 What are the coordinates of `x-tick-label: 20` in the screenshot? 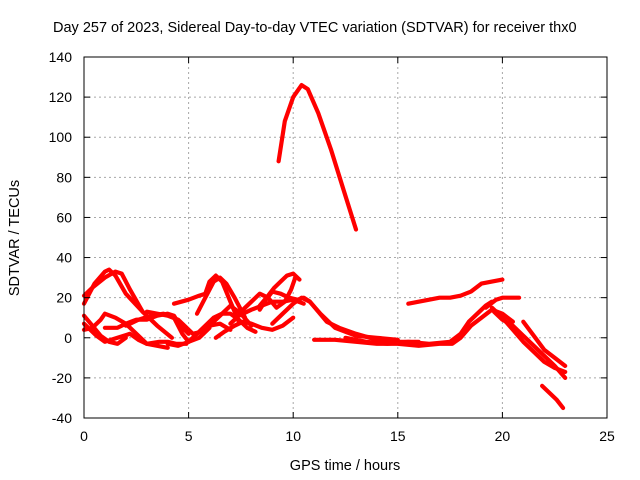 It's located at (503, 436).